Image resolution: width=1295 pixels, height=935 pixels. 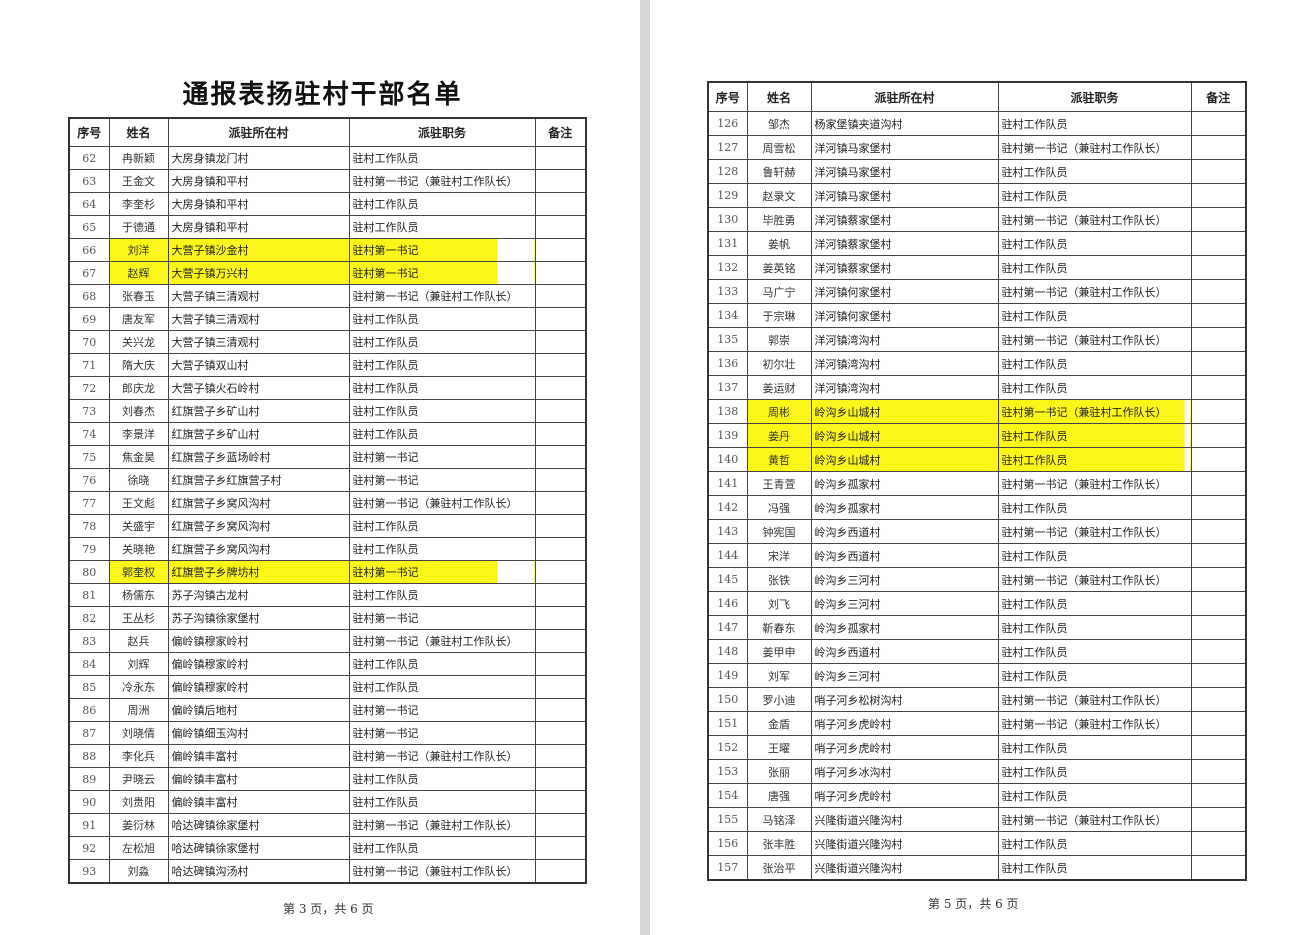 I want to click on table-row: 150 罗小迪 哨子河乡松树沟村 驻村第一书记（兼驻村工作队长）, so click(x=977, y=699).